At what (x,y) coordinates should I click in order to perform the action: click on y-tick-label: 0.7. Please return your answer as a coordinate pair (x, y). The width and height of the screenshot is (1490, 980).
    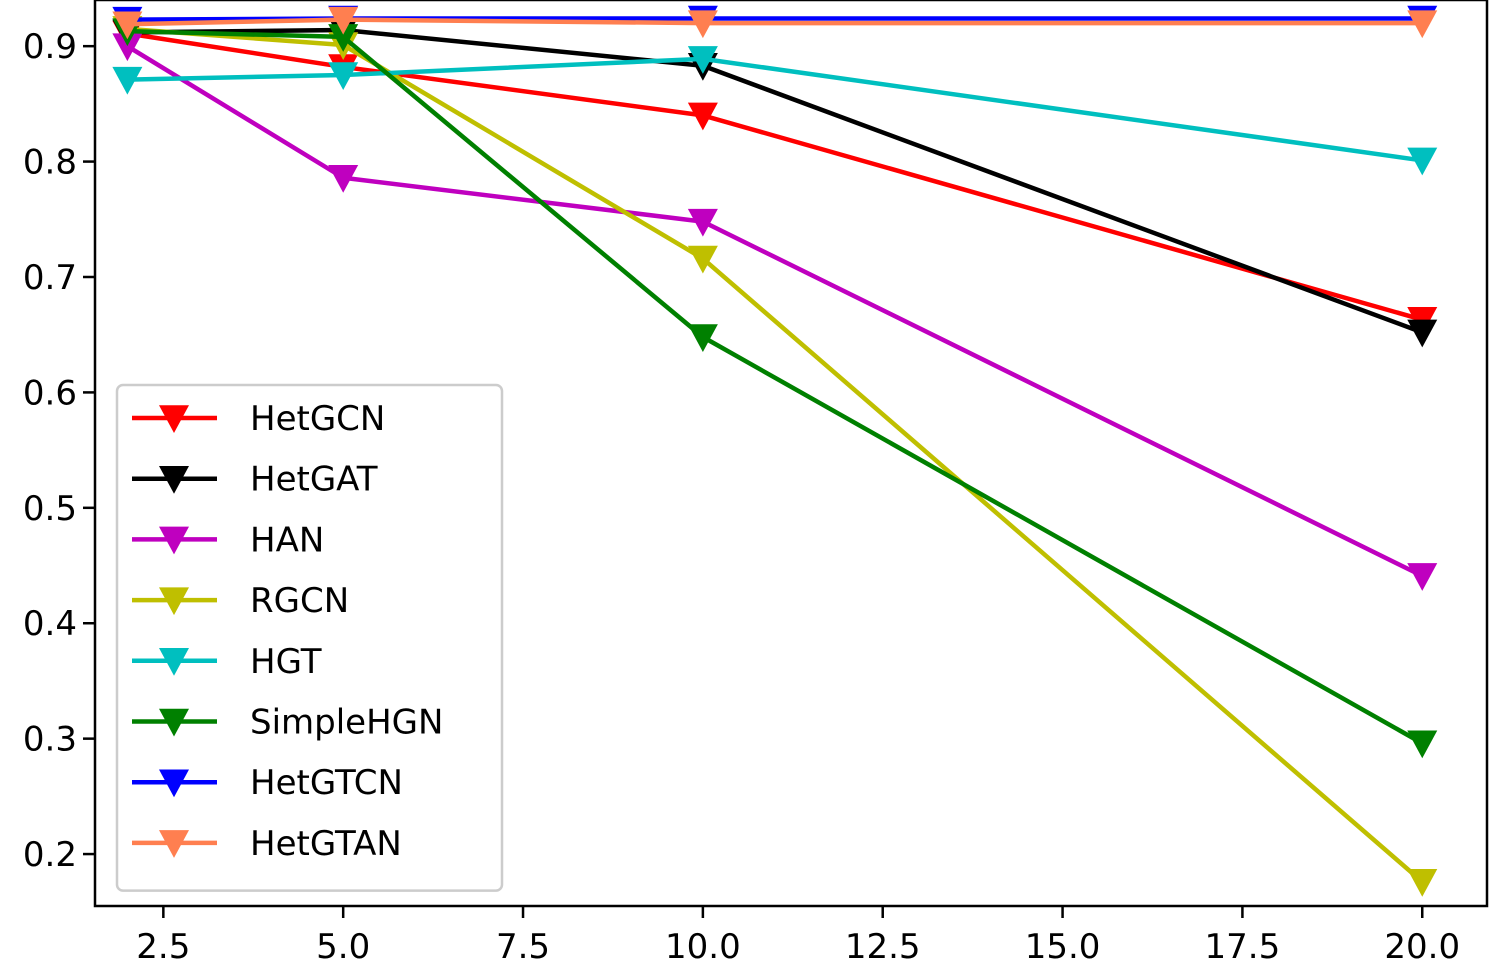
    Looking at the image, I should click on (50, 278).